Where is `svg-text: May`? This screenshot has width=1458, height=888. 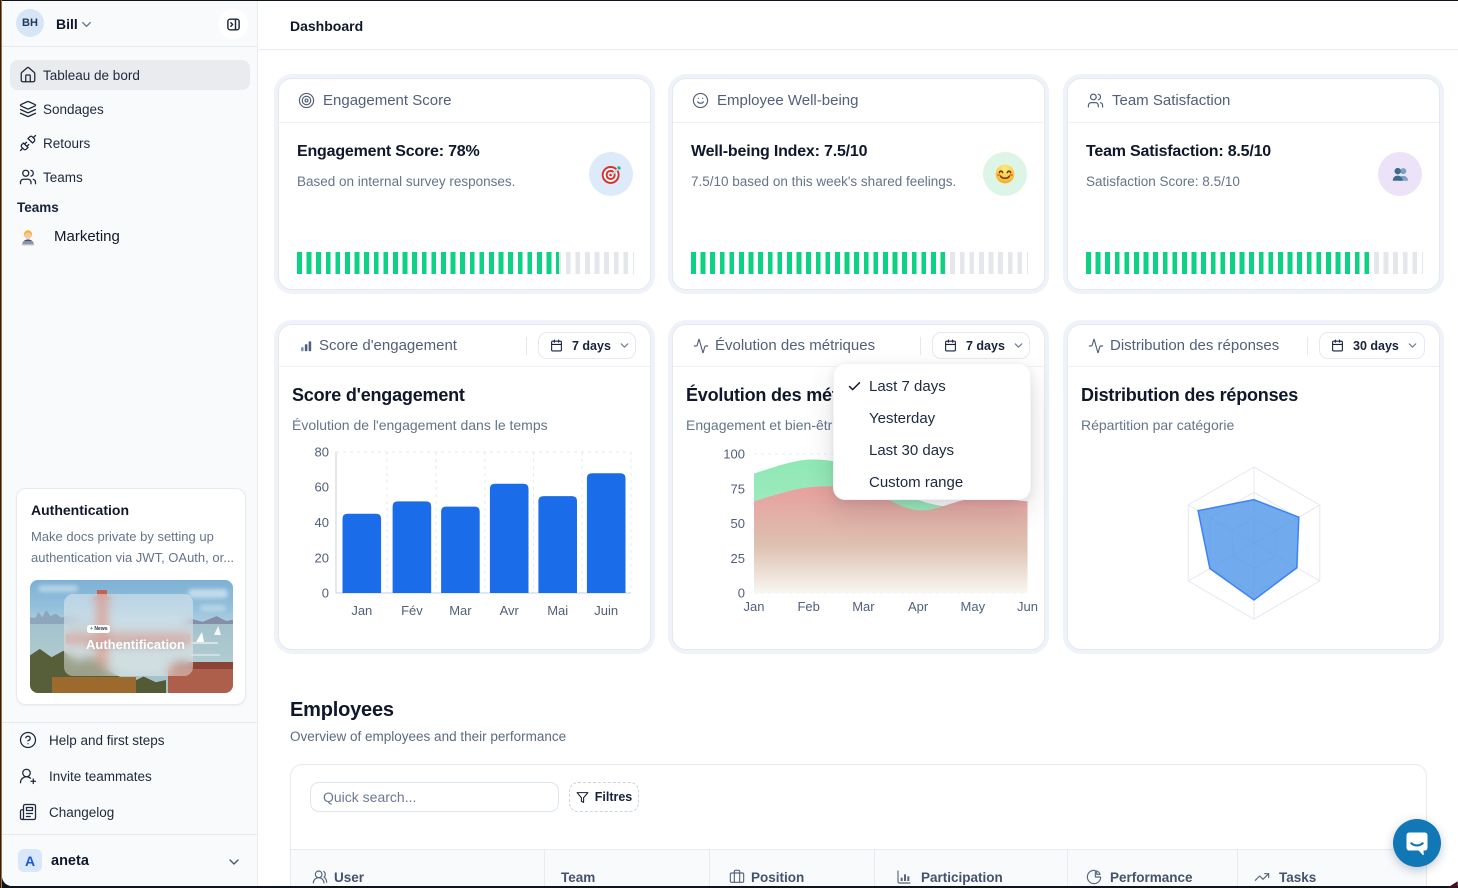 svg-text: May is located at coordinates (973, 606).